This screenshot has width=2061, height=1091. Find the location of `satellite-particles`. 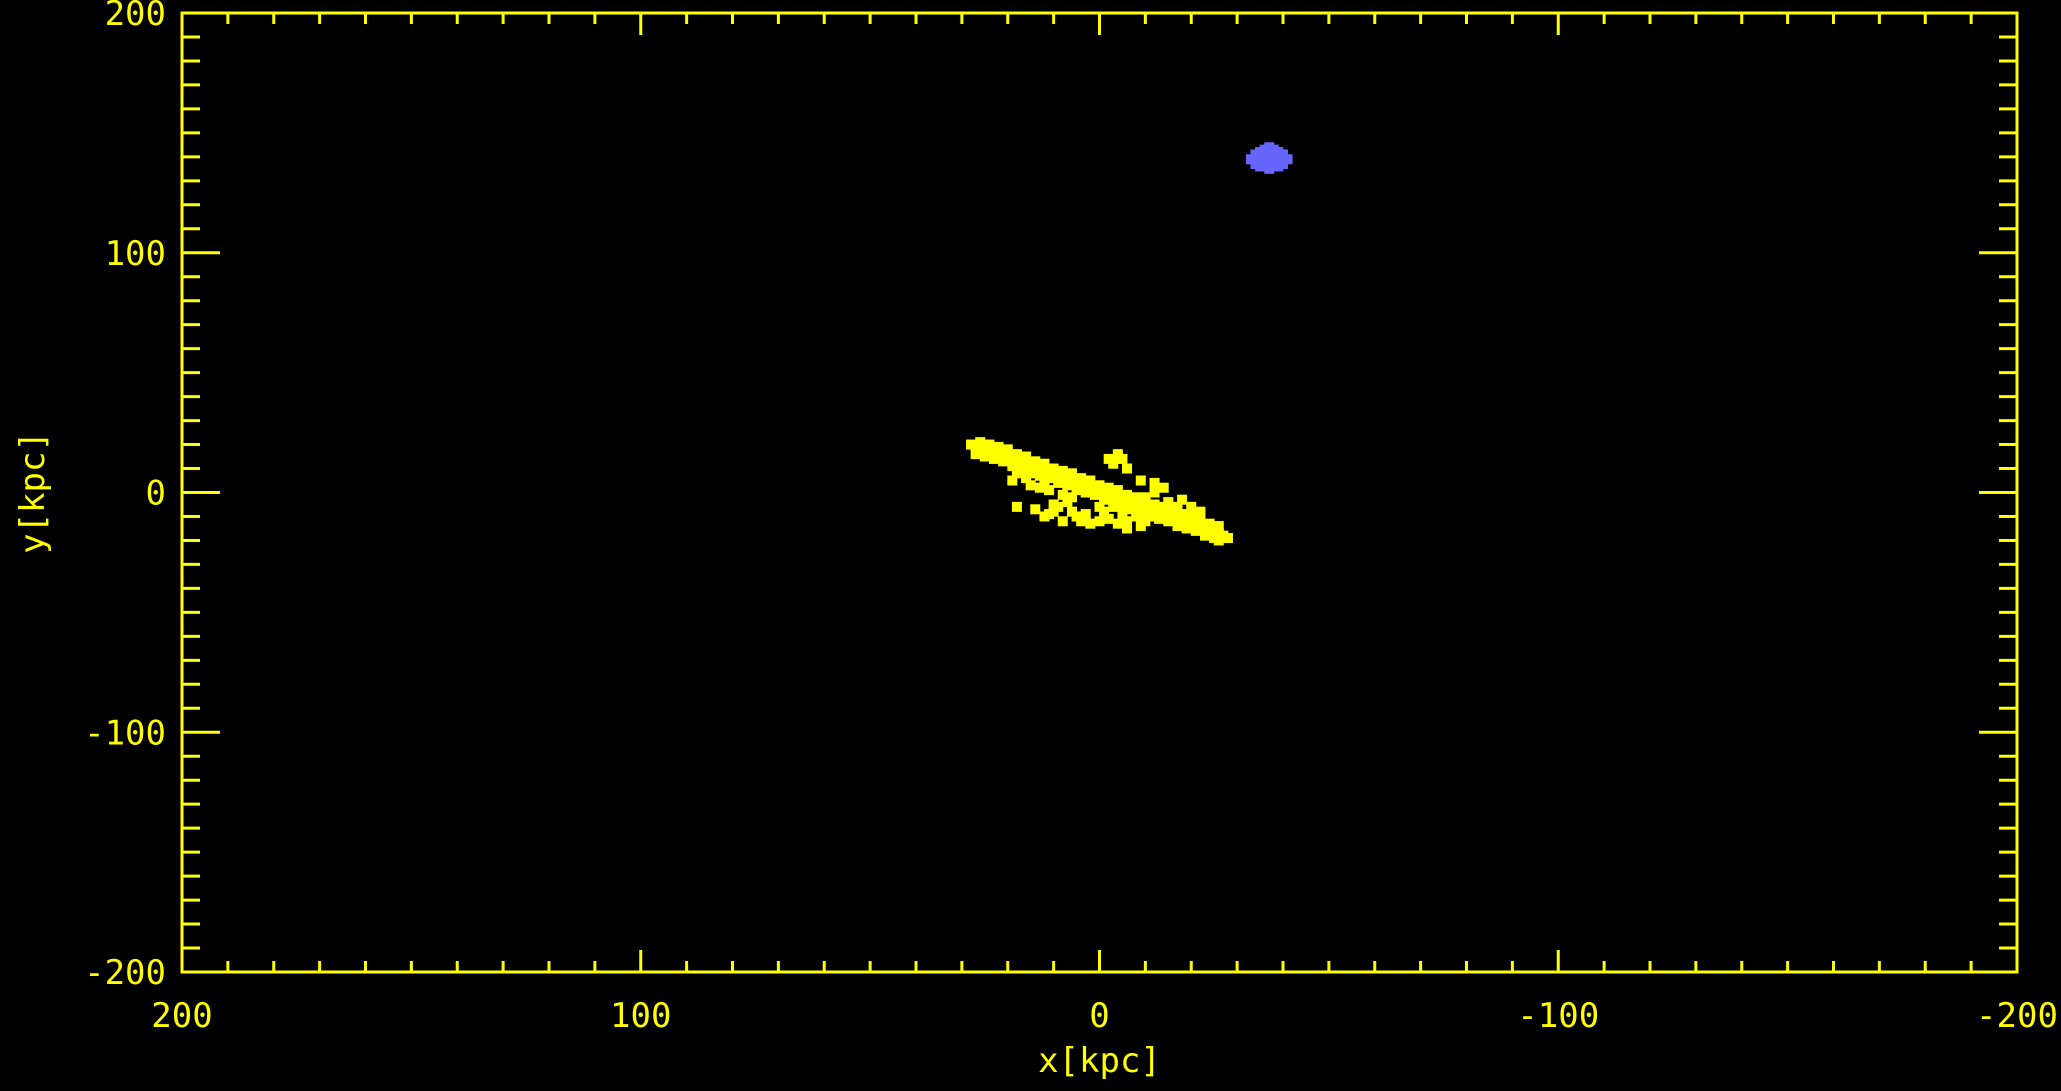

satellite-particles is located at coordinates (1269, 158).